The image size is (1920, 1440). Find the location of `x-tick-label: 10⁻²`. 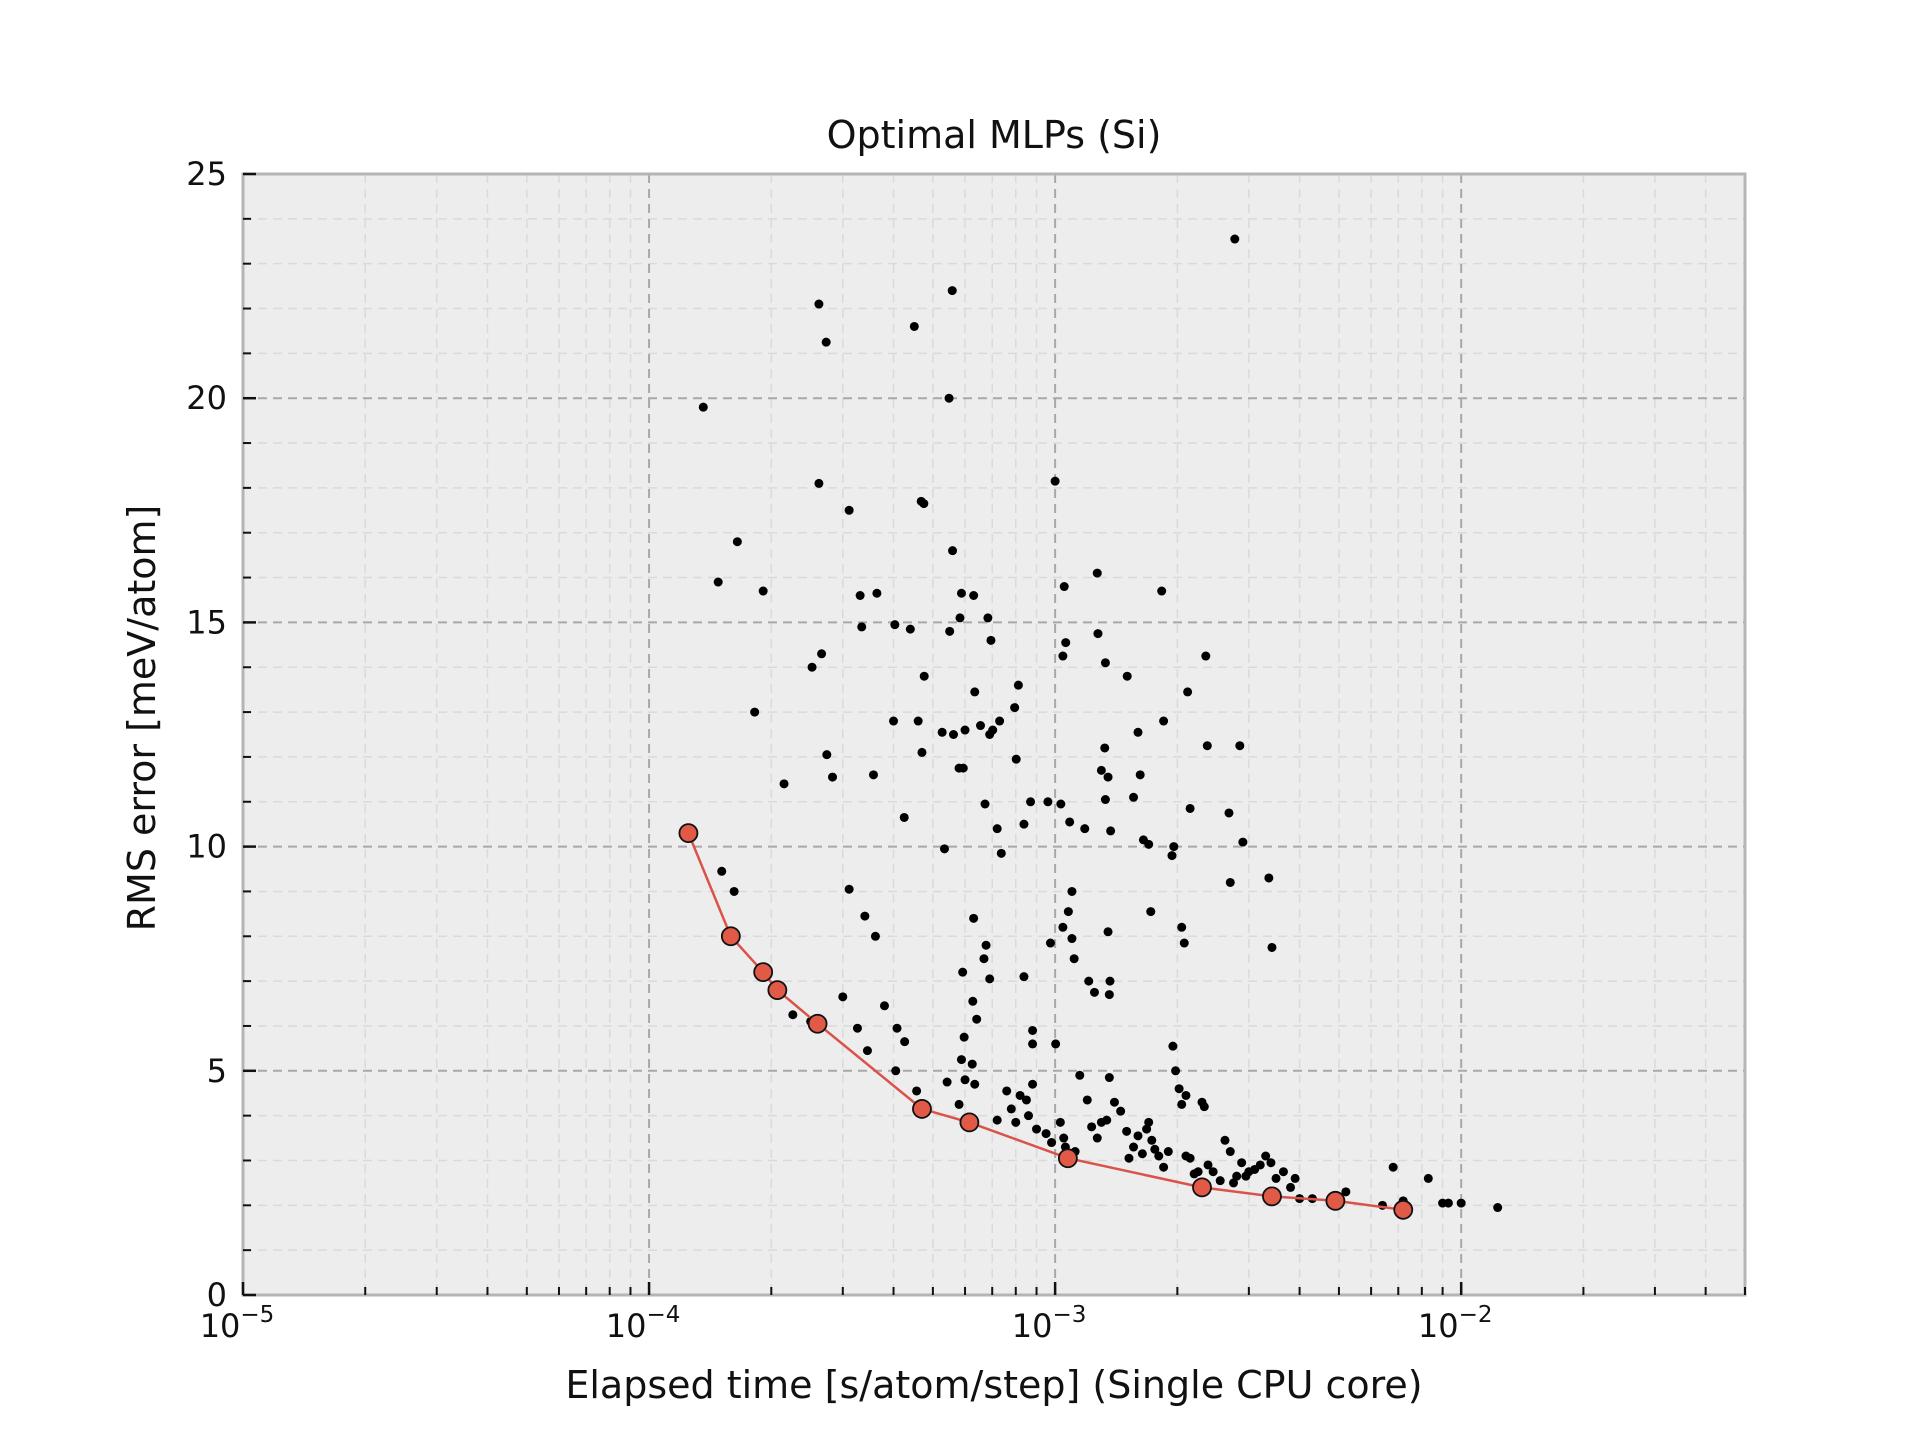

x-tick-label: 10⁻² is located at coordinates (1455, 1323).